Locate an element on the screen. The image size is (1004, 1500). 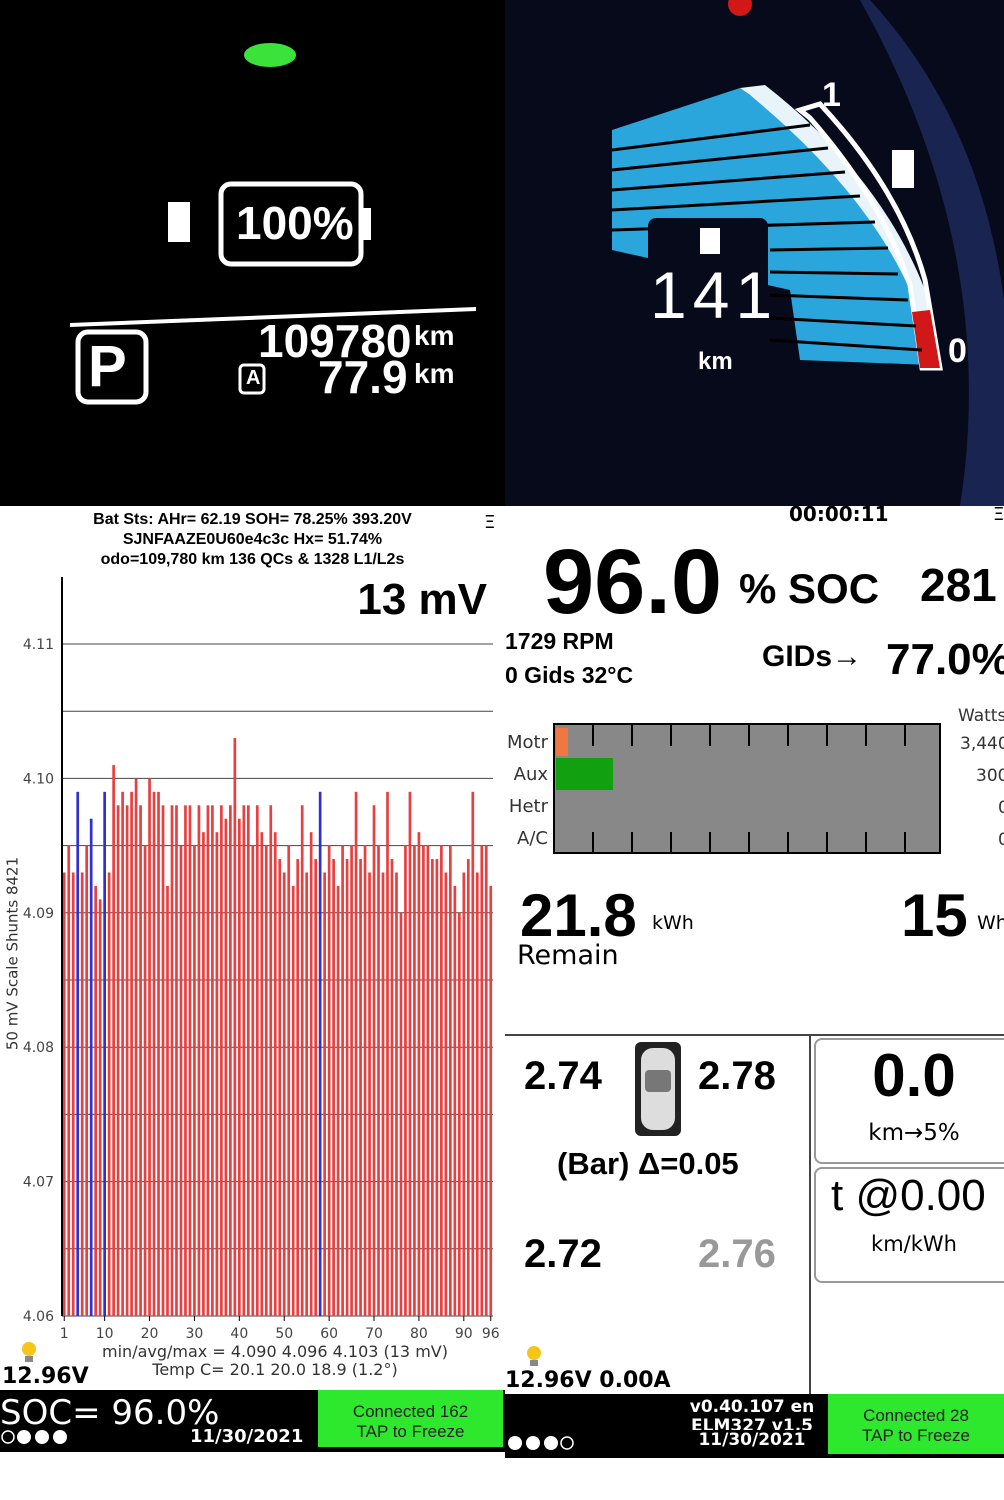
tire-rear-right: 2.76 is located at coordinates (737, 1254).